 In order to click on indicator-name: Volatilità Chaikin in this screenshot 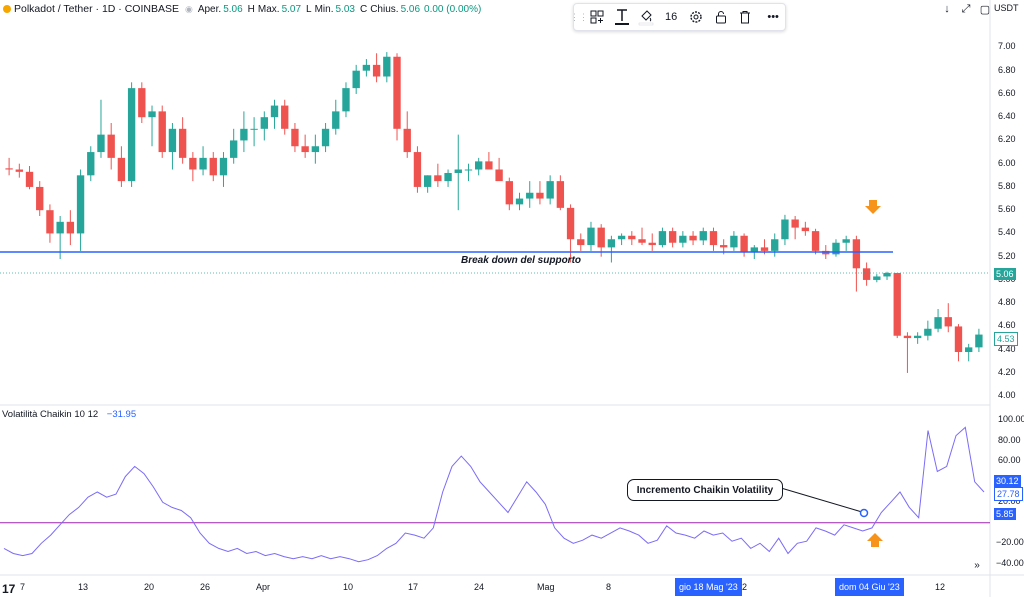, I will do `click(37, 414)`.